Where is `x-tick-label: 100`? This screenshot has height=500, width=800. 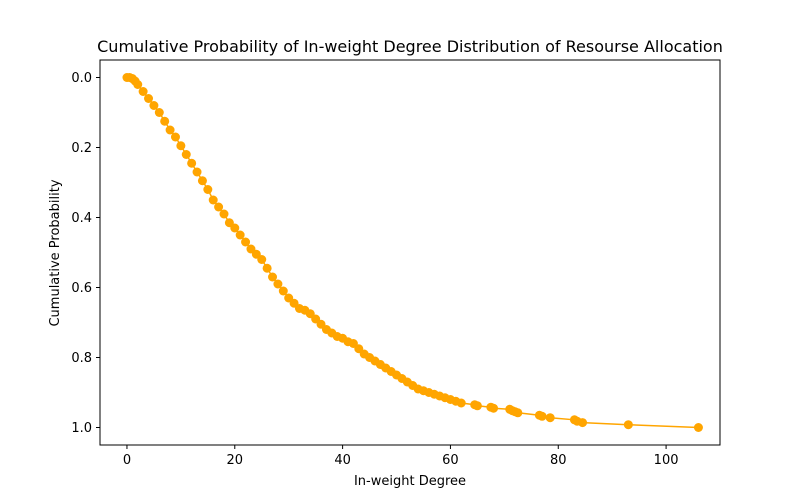 x-tick-label: 100 is located at coordinates (666, 460).